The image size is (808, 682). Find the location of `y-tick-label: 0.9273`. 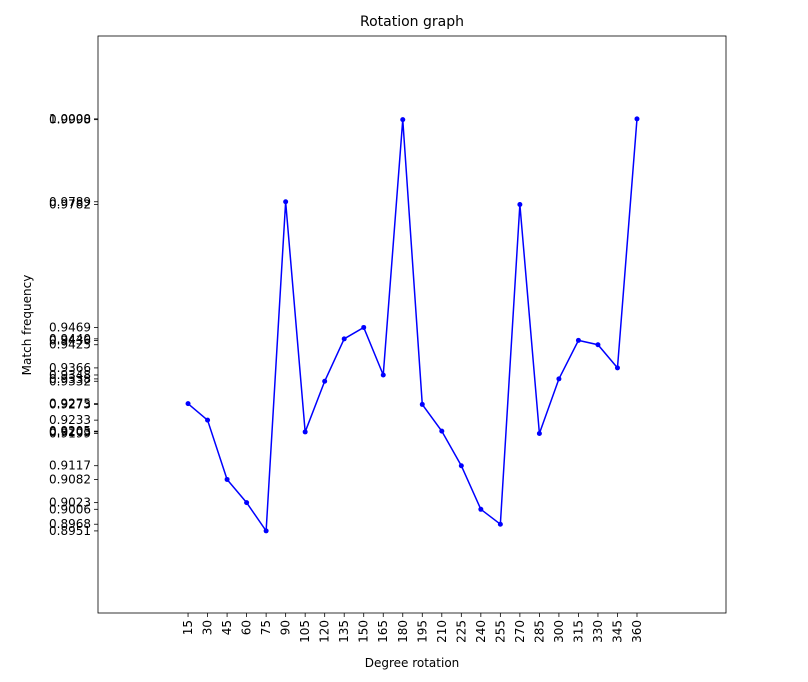

y-tick-label: 0.9273 is located at coordinates (70, 404).